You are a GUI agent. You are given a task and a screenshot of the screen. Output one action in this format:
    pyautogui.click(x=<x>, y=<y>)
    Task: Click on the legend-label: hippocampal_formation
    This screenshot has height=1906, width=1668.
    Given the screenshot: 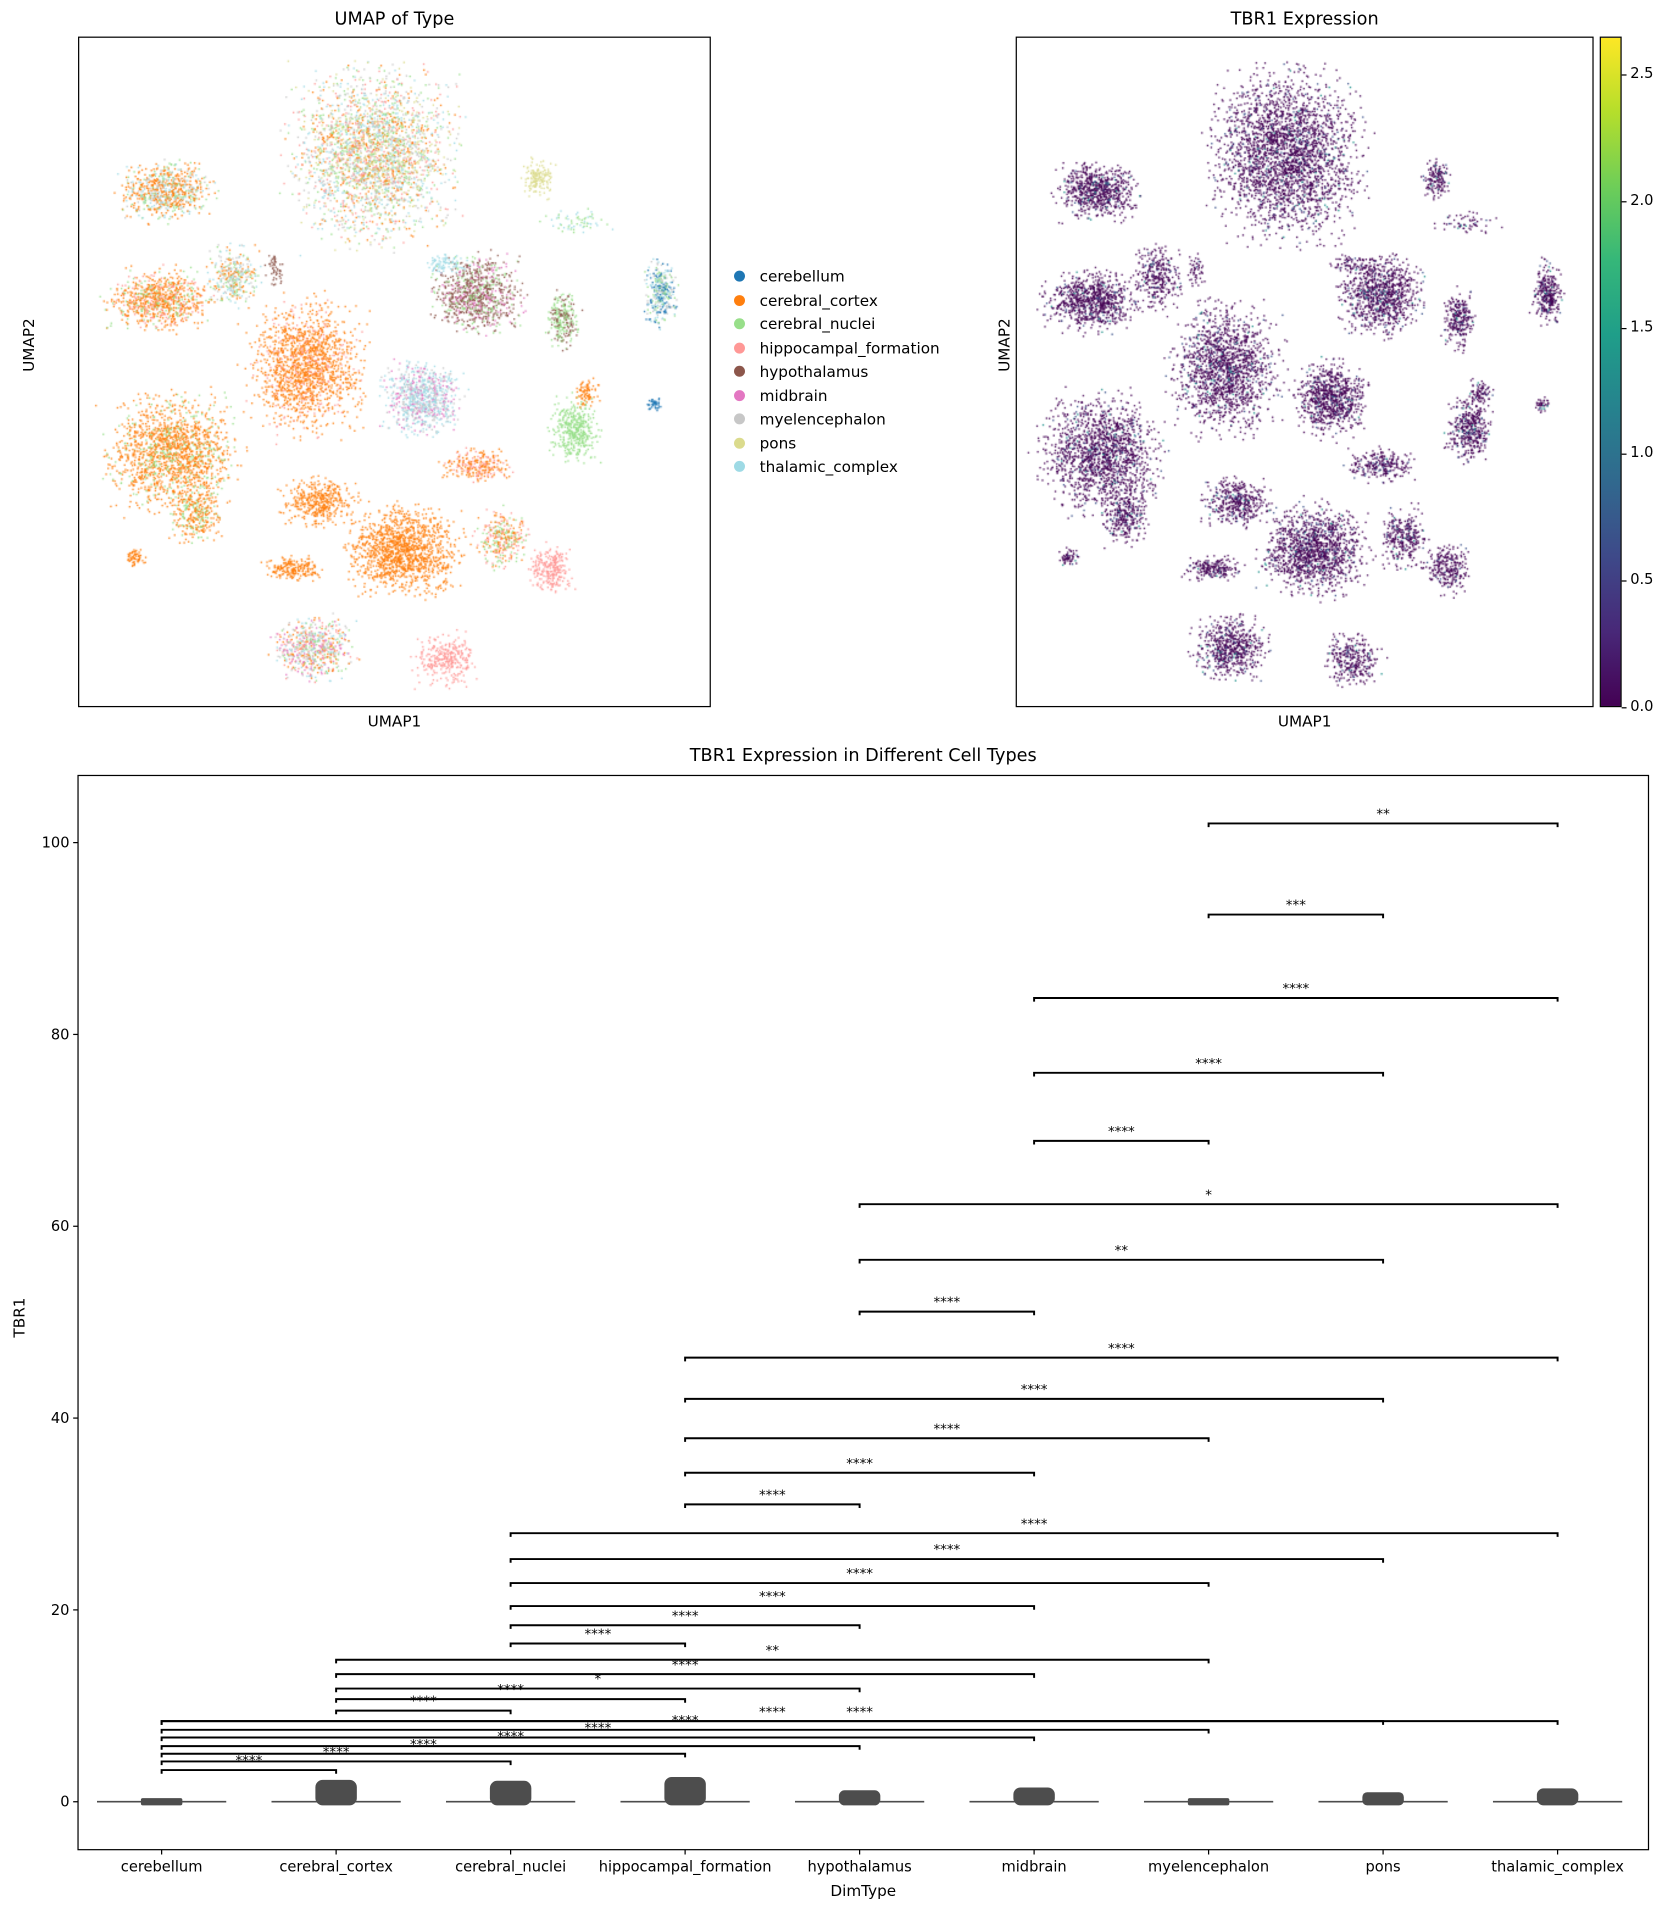 What is the action you would take?
    pyautogui.click(x=849, y=347)
    